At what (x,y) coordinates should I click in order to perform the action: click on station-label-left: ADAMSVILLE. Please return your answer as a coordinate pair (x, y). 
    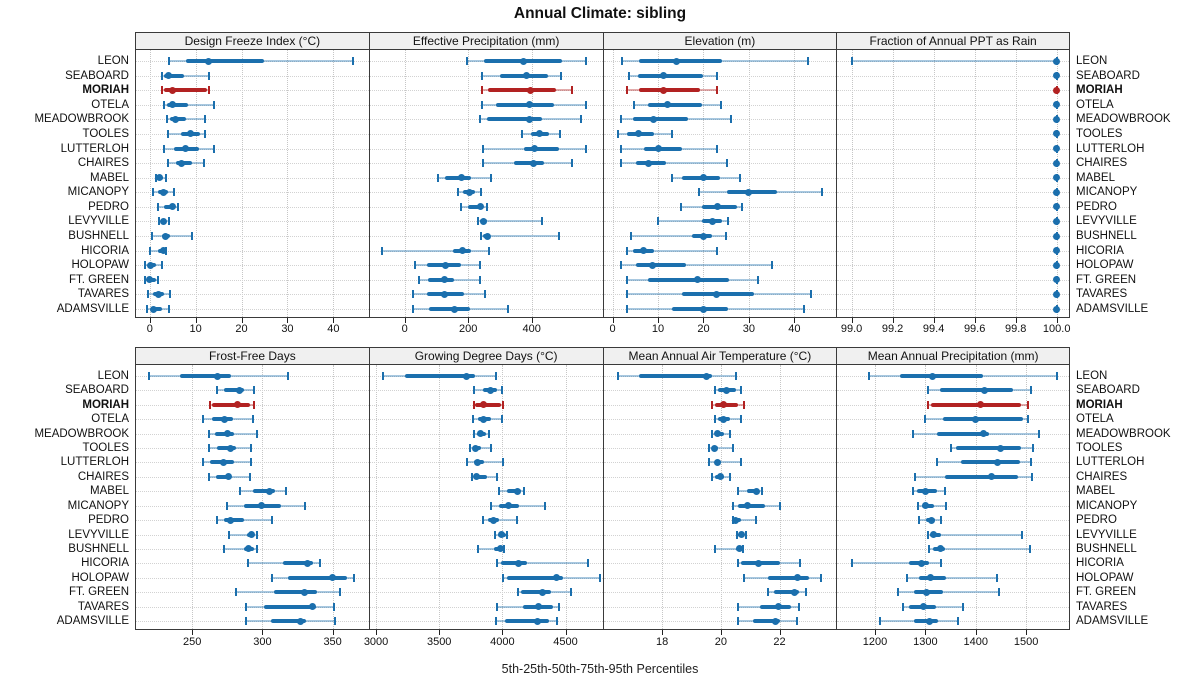
    Looking at the image, I should click on (92, 621).